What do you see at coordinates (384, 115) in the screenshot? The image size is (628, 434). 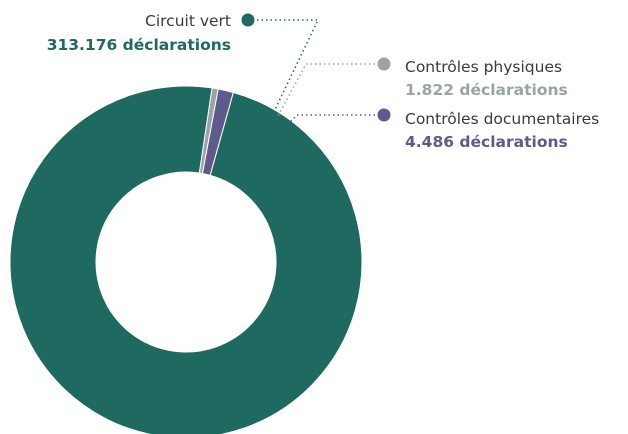 I see `marker-controles-documentaires` at bounding box center [384, 115].